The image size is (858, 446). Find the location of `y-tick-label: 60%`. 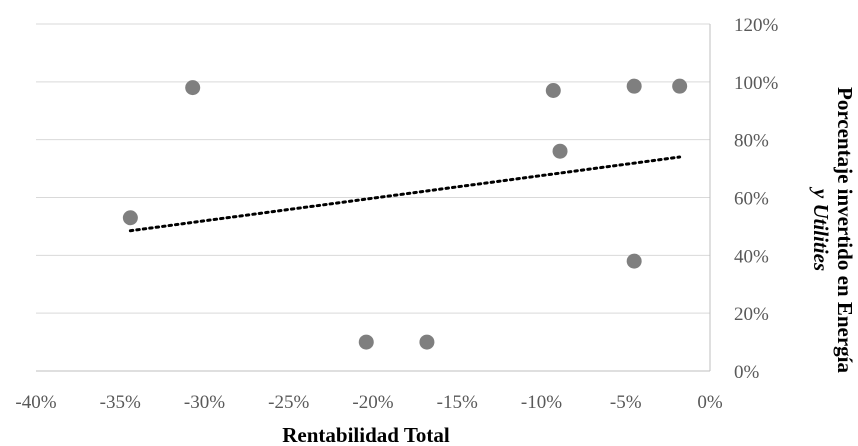

y-tick-label: 60% is located at coordinates (751, 199).